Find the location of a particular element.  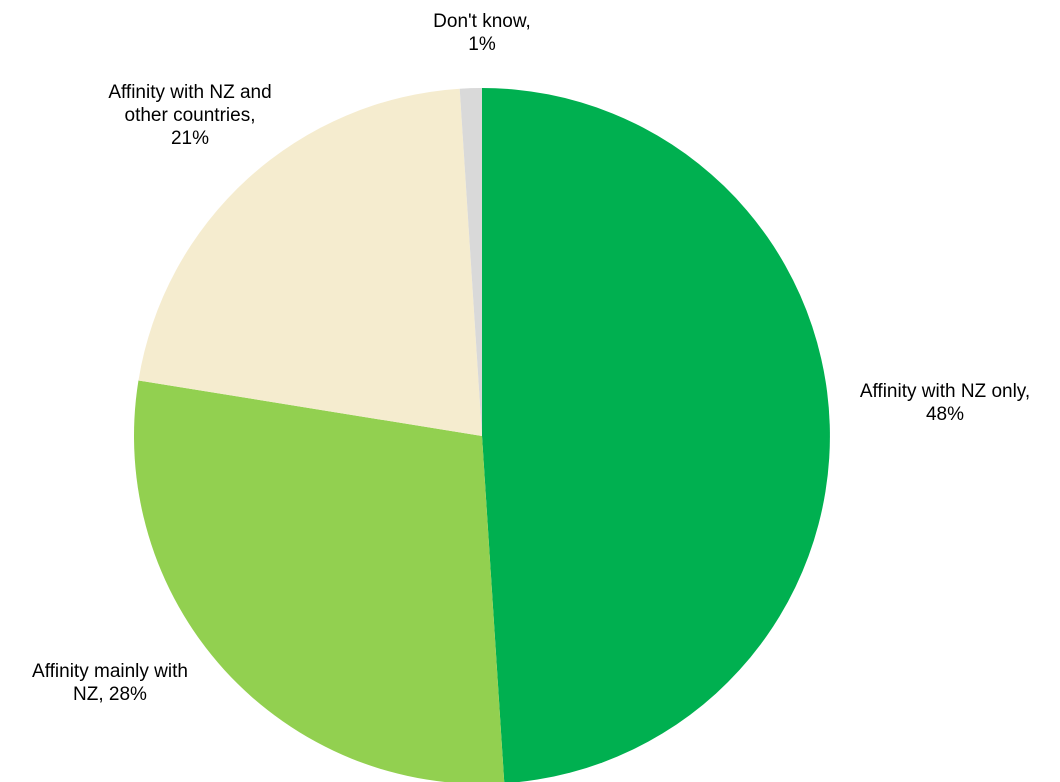

pie-label-affinity-mainly-with-nz: Affinity mainly with NZ, 28% is located at coordinates (110, 683).